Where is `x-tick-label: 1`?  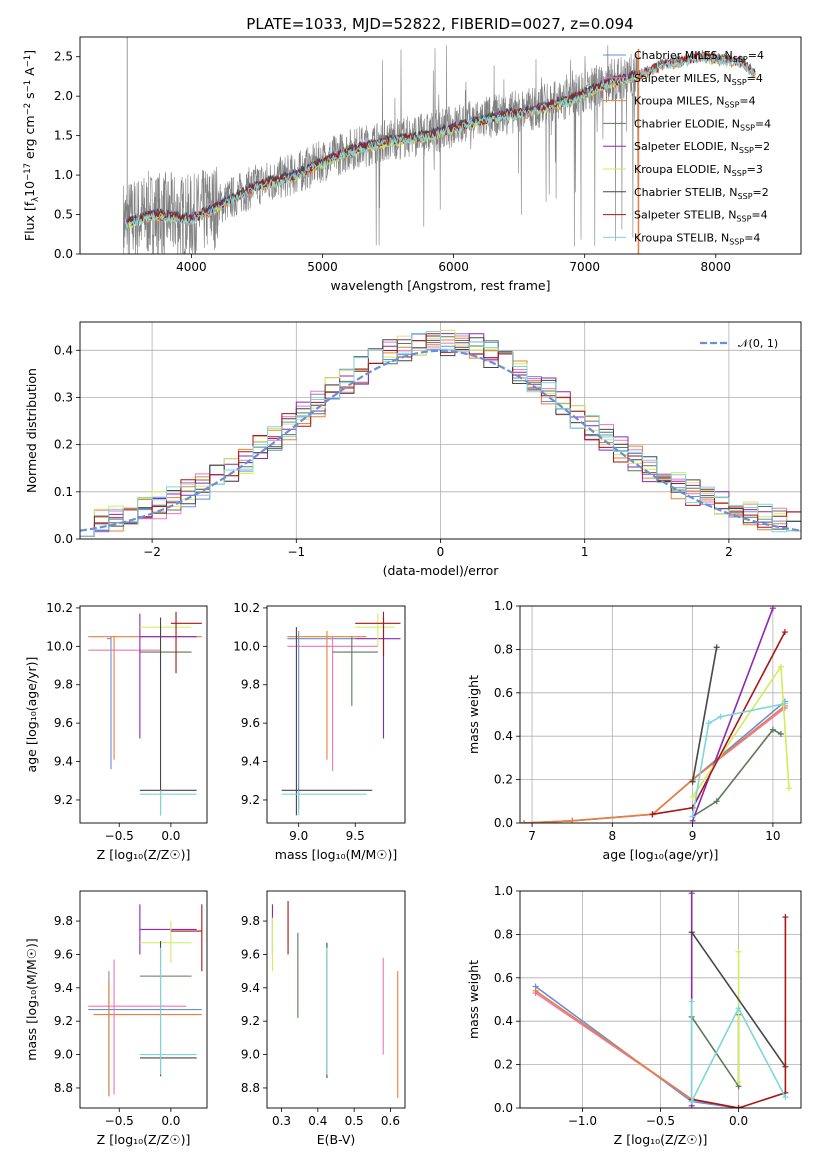 x-tick-label: 1 is located at coordinates (585, 552).